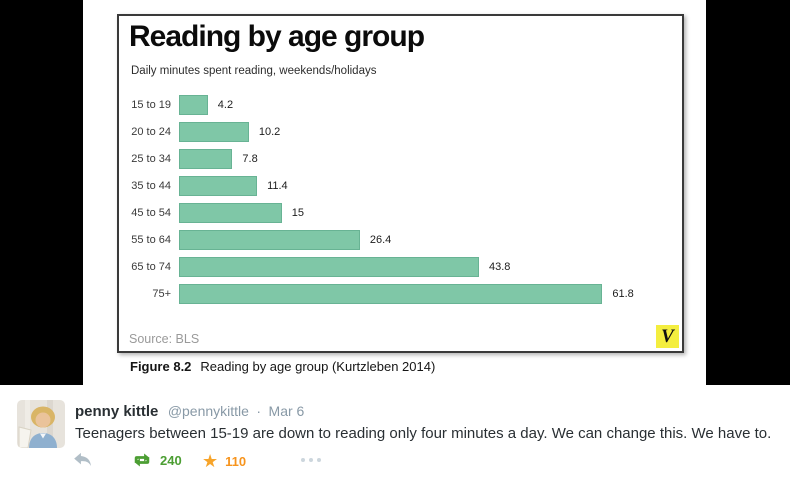 This screenshot has height=487, width=790. I want to click on bar-value: 11.4, so click(277, 186).